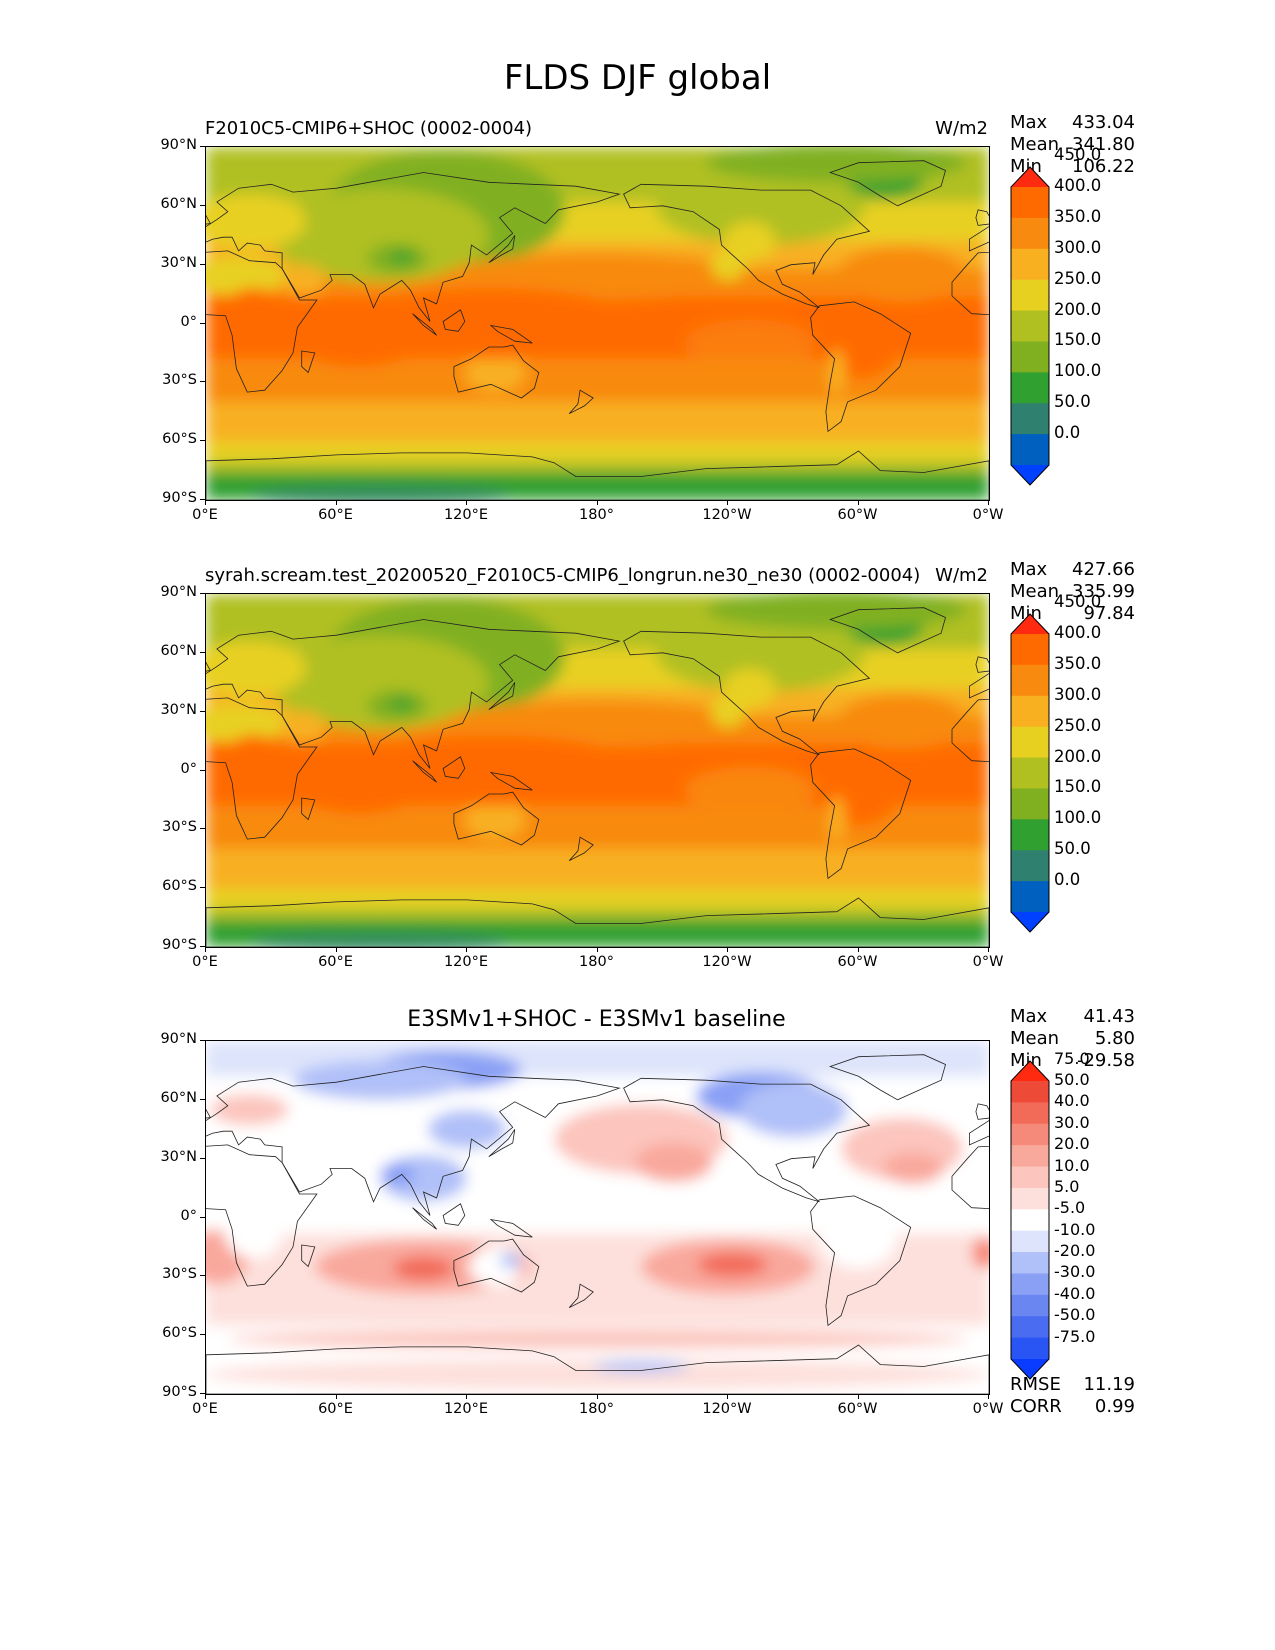  What do you see at coordinates (596, 962) in the screenshot?
I see `lon-tick-label: 180°` at bounding box center [596, 962].